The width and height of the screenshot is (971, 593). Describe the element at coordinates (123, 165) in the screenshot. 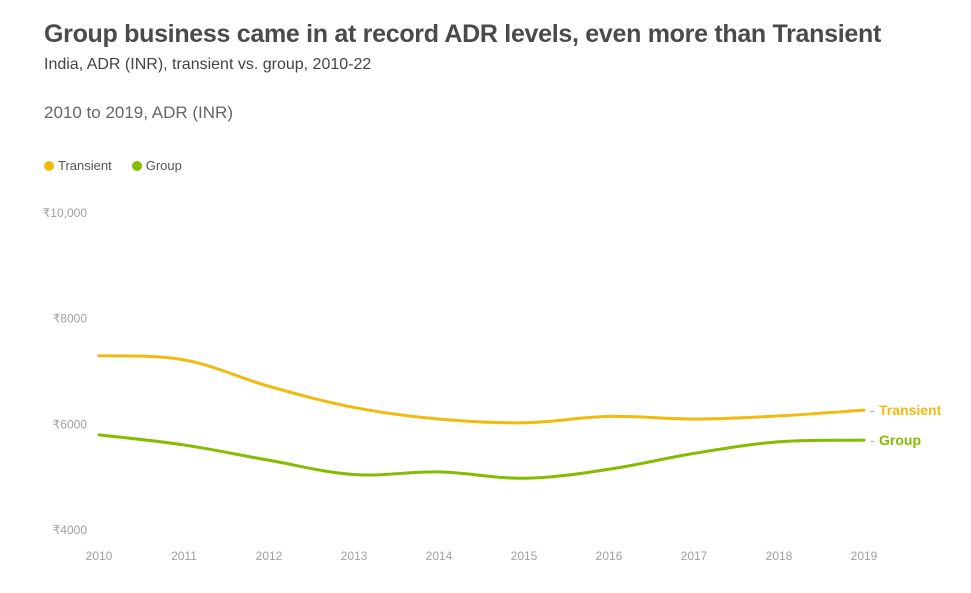

I see `legend: Transient Group` at that location.